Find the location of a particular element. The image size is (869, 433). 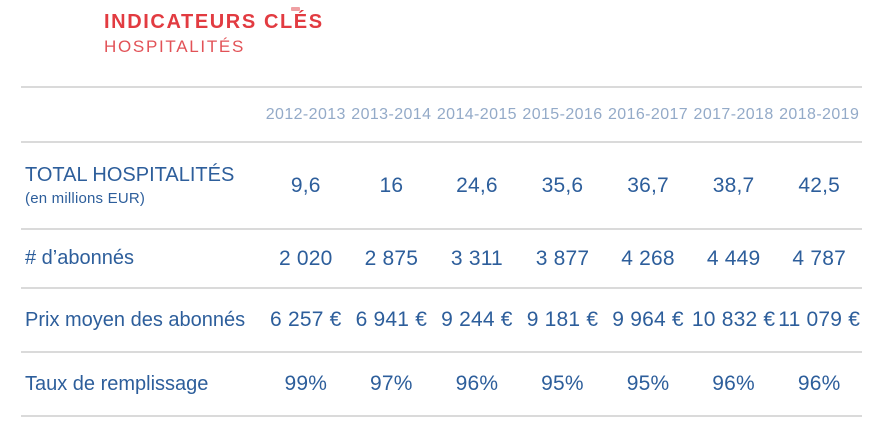

cell-value: 24,6 is located at coordinates (477, 185).